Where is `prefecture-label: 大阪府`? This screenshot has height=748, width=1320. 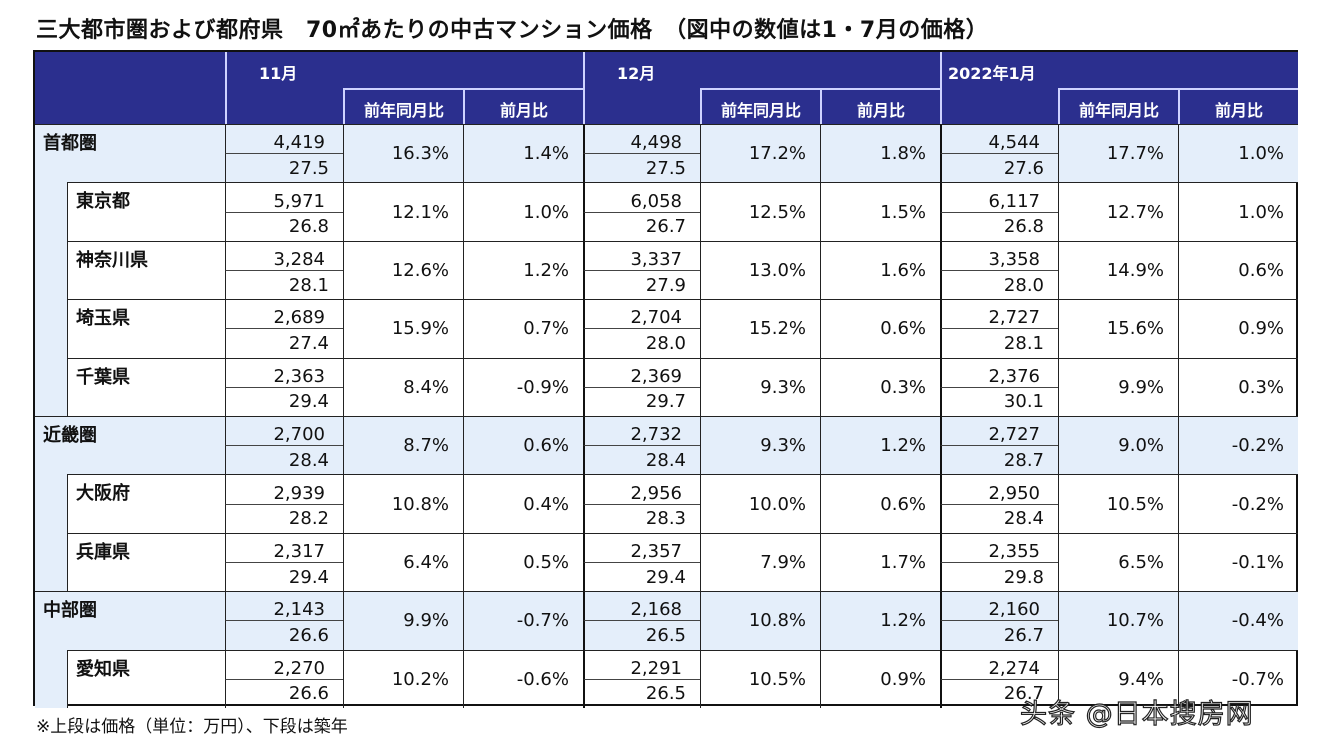 prefecture-label: 大阪府 is located at coordinates (146, 503).